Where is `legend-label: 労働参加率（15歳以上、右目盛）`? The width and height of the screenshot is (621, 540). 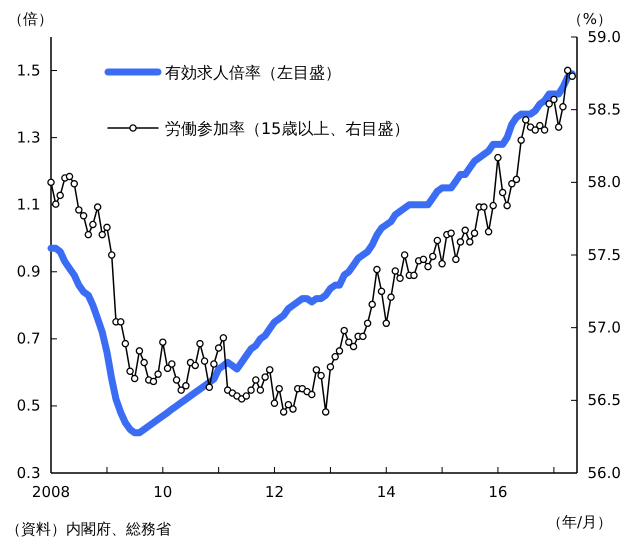 legend-label: 労働参加率（15歳以上、右目盛） is located at coordinates (287, 128).